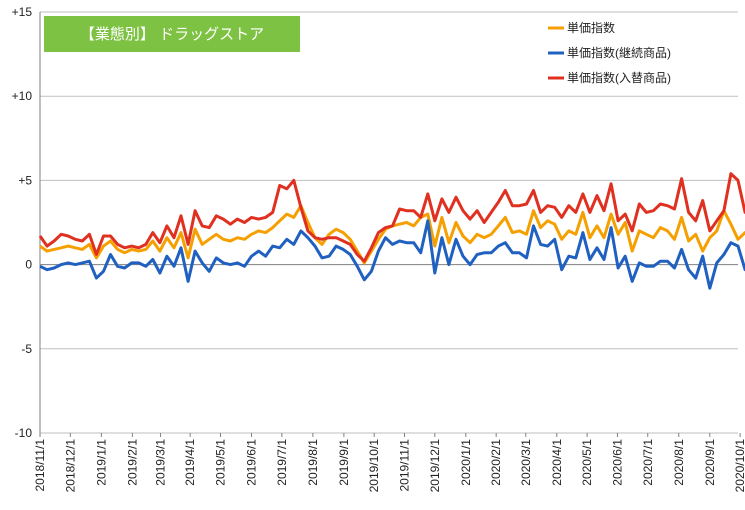 This screenshot has width=745, height=510. I want to click on y-tick-label: +10, so click(22, 96).